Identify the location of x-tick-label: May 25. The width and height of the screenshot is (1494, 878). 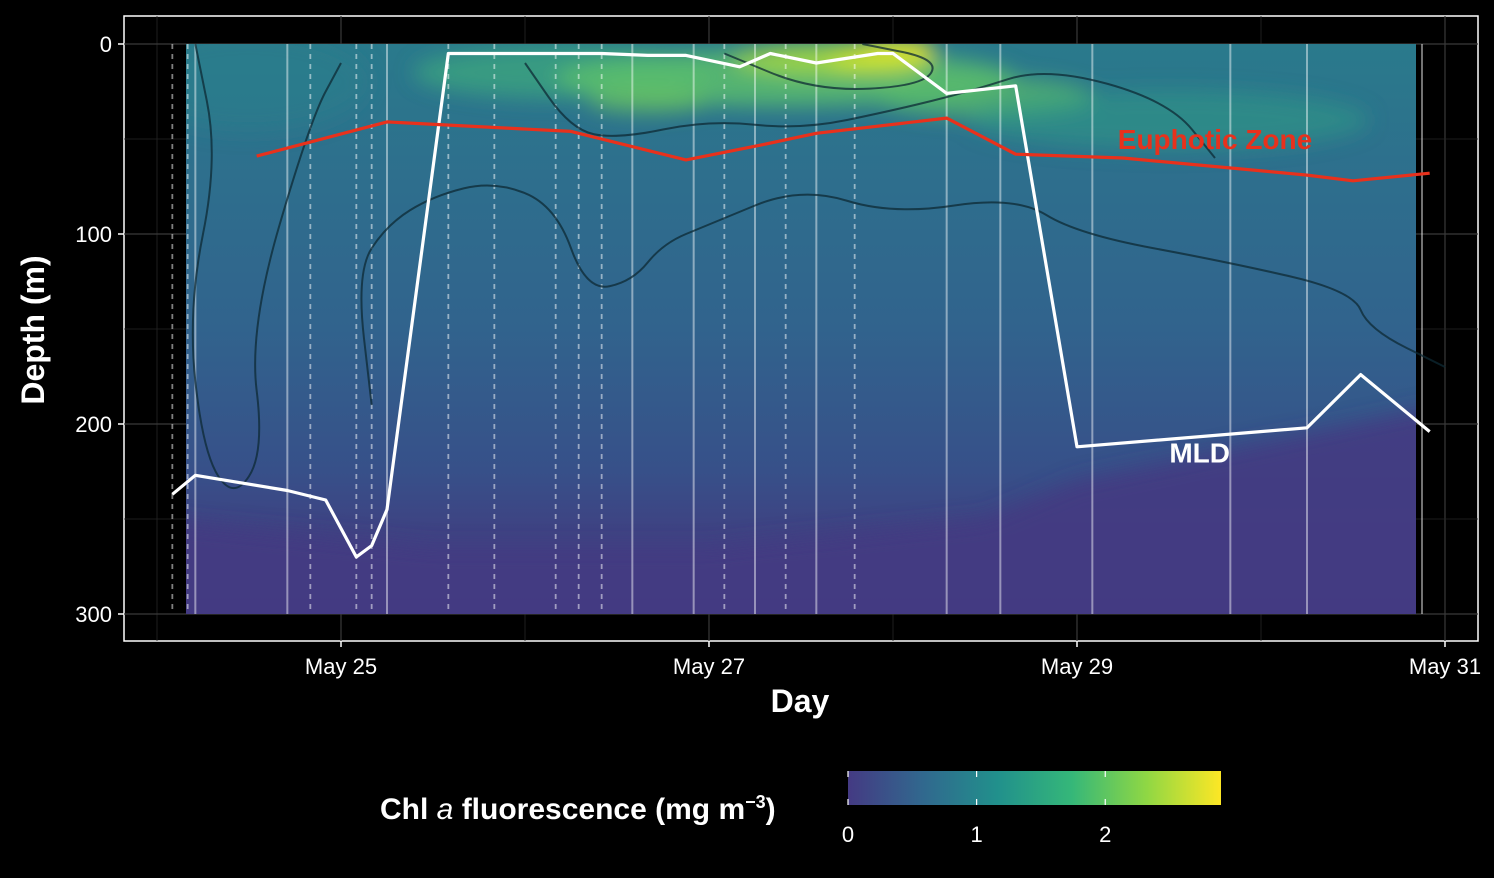
(341, 666).